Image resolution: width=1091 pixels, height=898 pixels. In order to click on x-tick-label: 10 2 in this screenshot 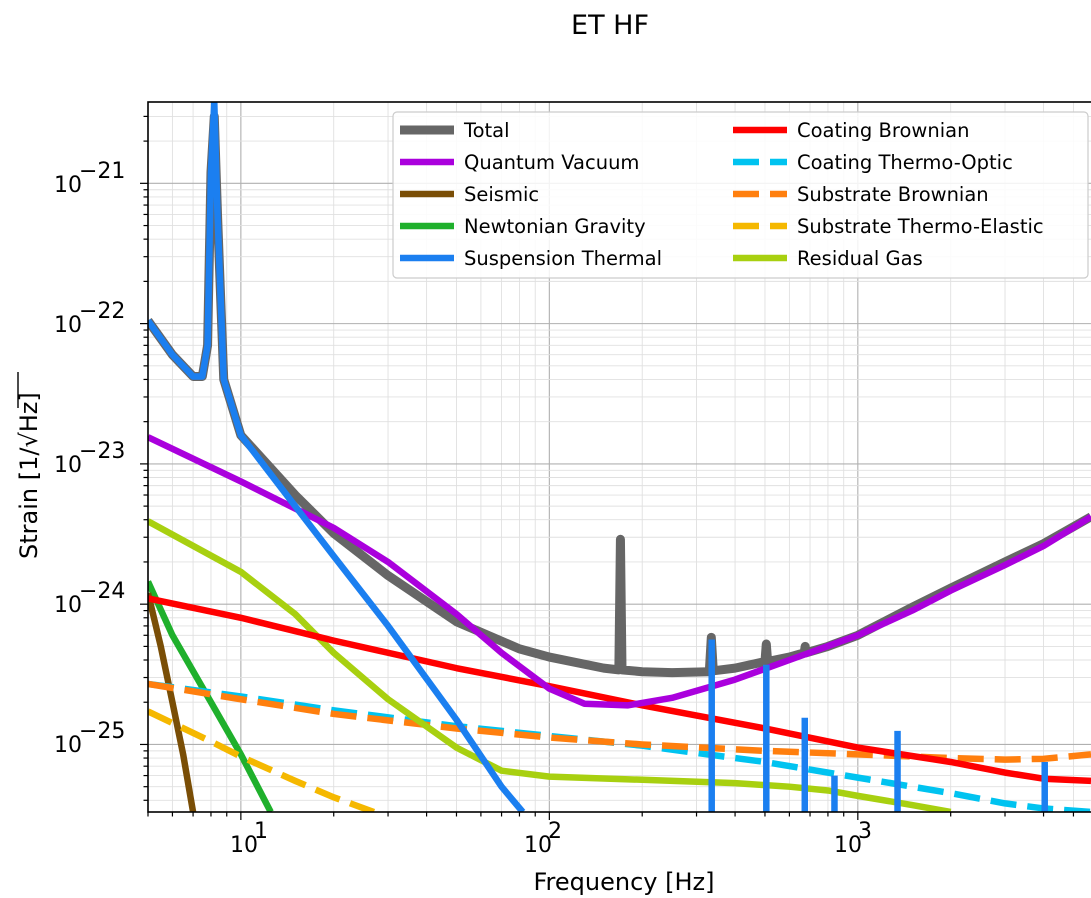, I will do `click(543, 838)`.